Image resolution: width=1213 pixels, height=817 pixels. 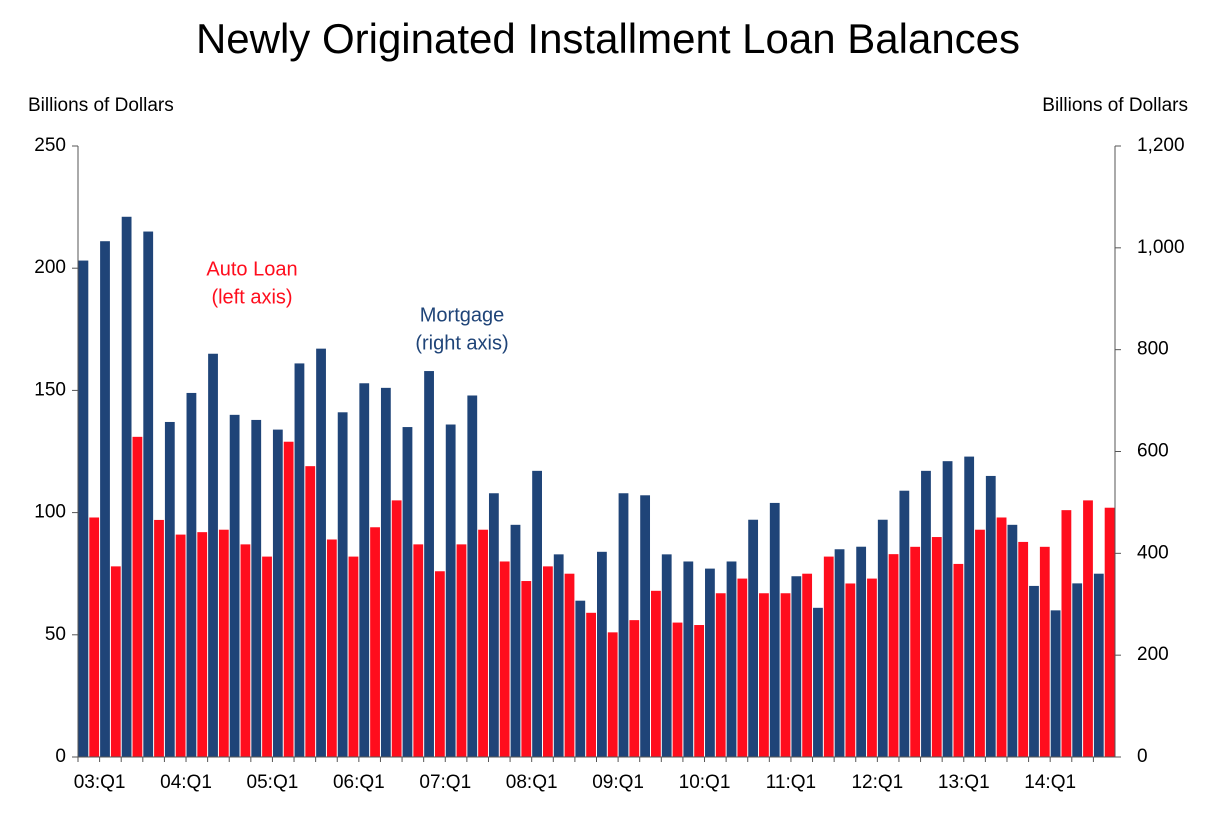 I want to click on y2-tick-label: 1,000, so click(x=1161, y=247).